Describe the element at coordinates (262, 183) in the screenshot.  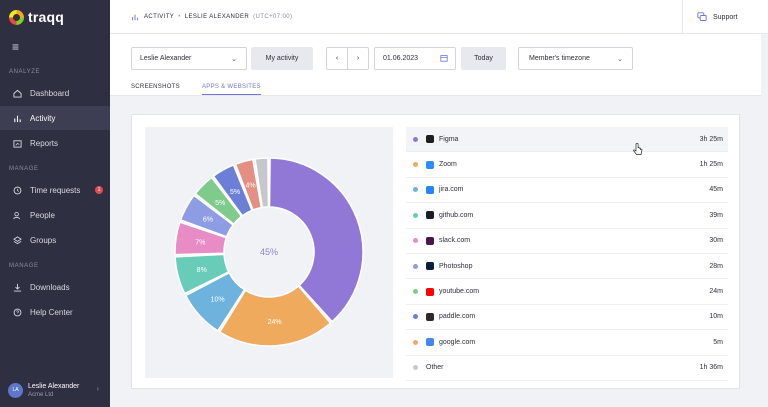
I see `pie-slice-other` at that location.